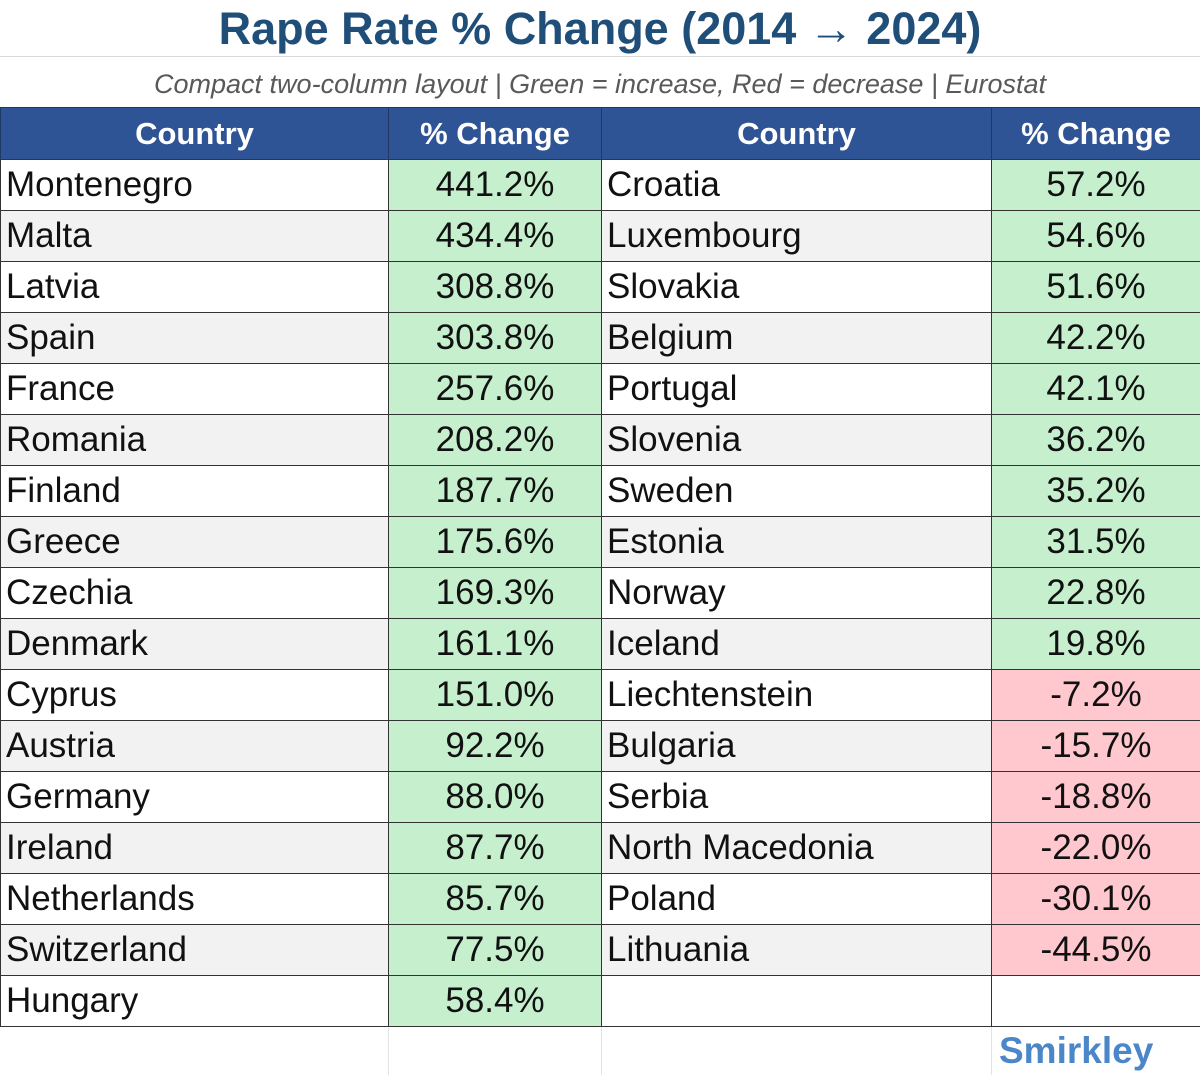 The width and height of the screenshot is (1200, 1075). Describe the element at coordinates (797, 644) in the screenshot. I see `right-country-cell: Iceland` at that location.